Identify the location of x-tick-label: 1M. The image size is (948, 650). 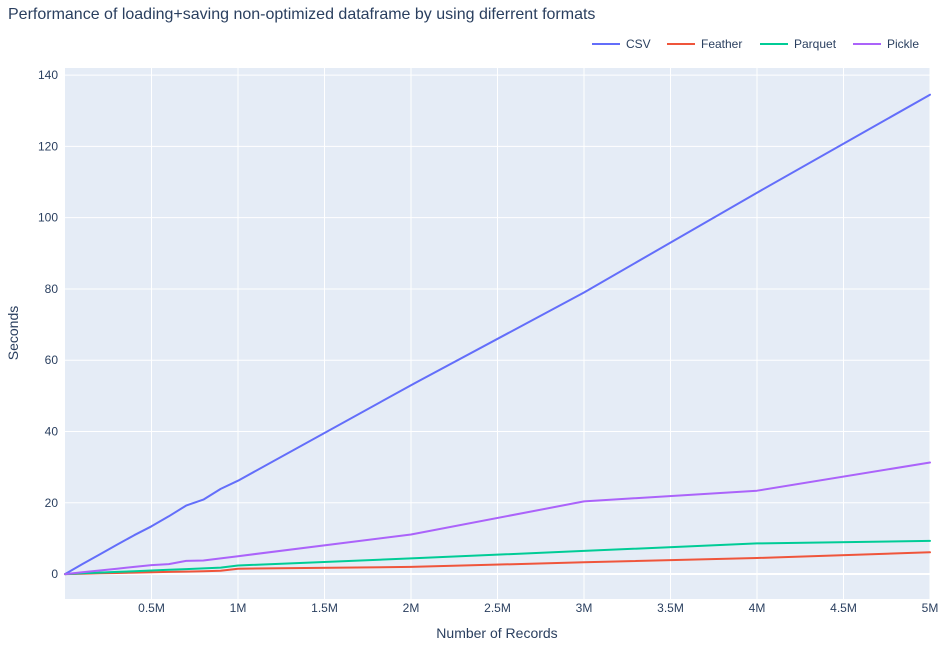
(238, 608).